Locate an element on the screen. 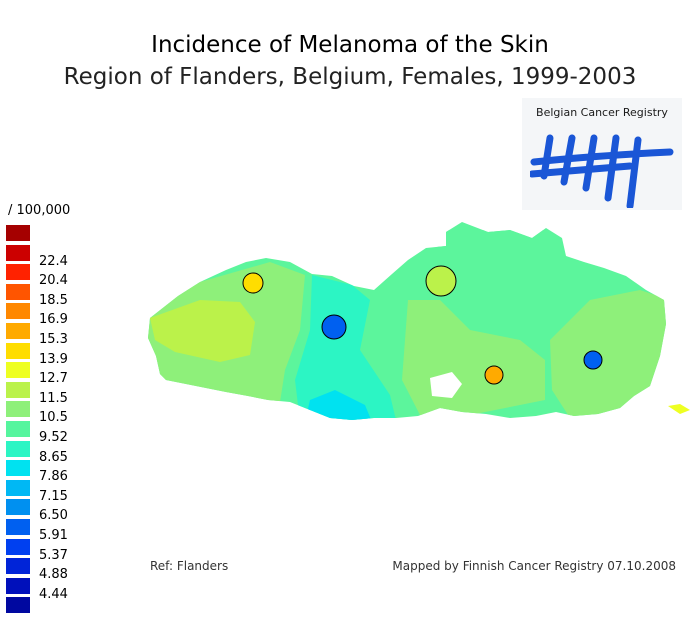 Image resolution: width=700 pixels, height=617 pixels. map-islet is located at coordinates (679, 409).